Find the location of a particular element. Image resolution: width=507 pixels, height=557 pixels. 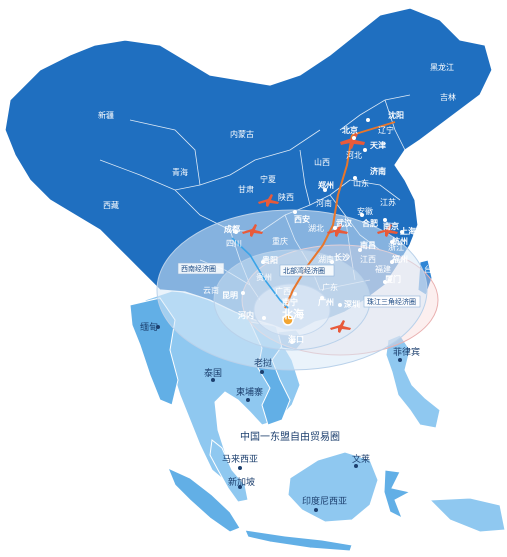

route-line is located at coordinates (318, 221).